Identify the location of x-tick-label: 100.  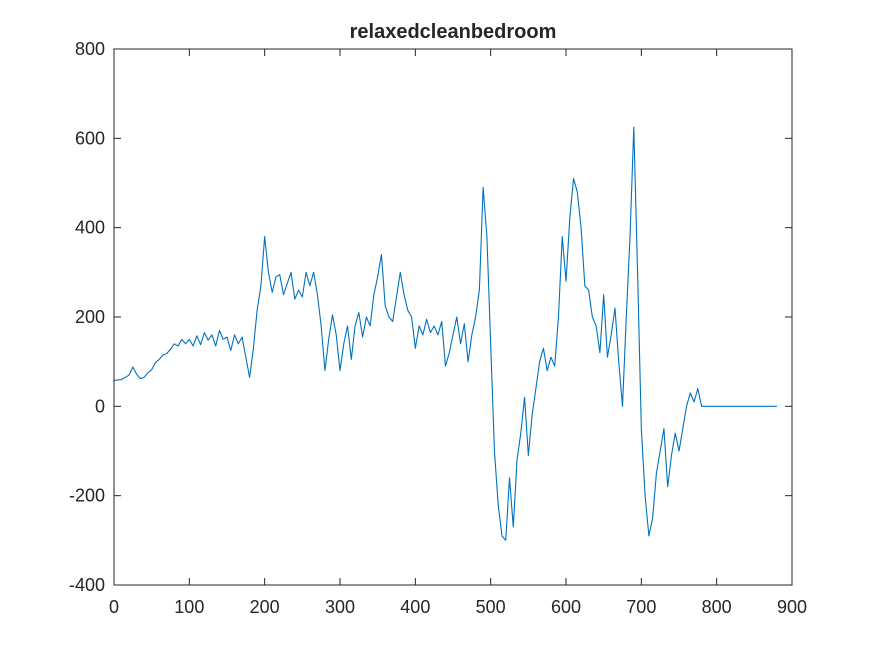
(189, 607).